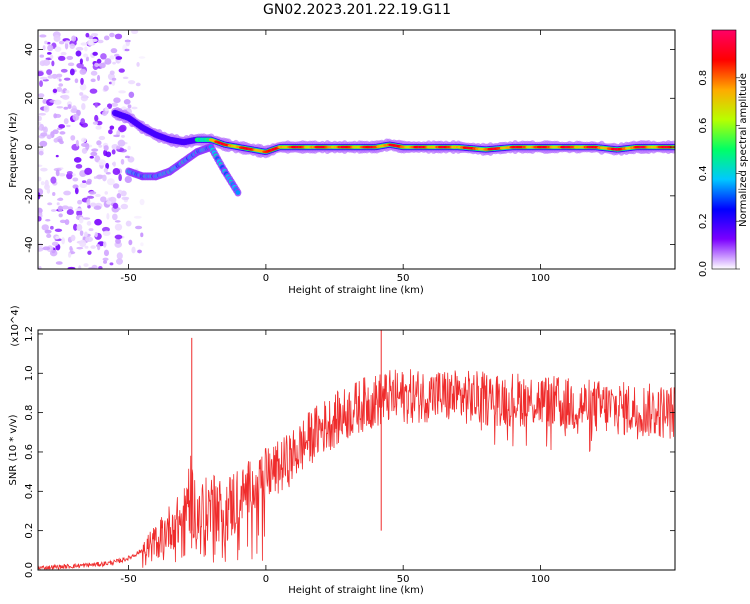 The width and height of the screenshot is (750, 604). Describe the element at coordinates (29, 334) in the screenshot. I see `y-tick-label: 1.2` at that location.